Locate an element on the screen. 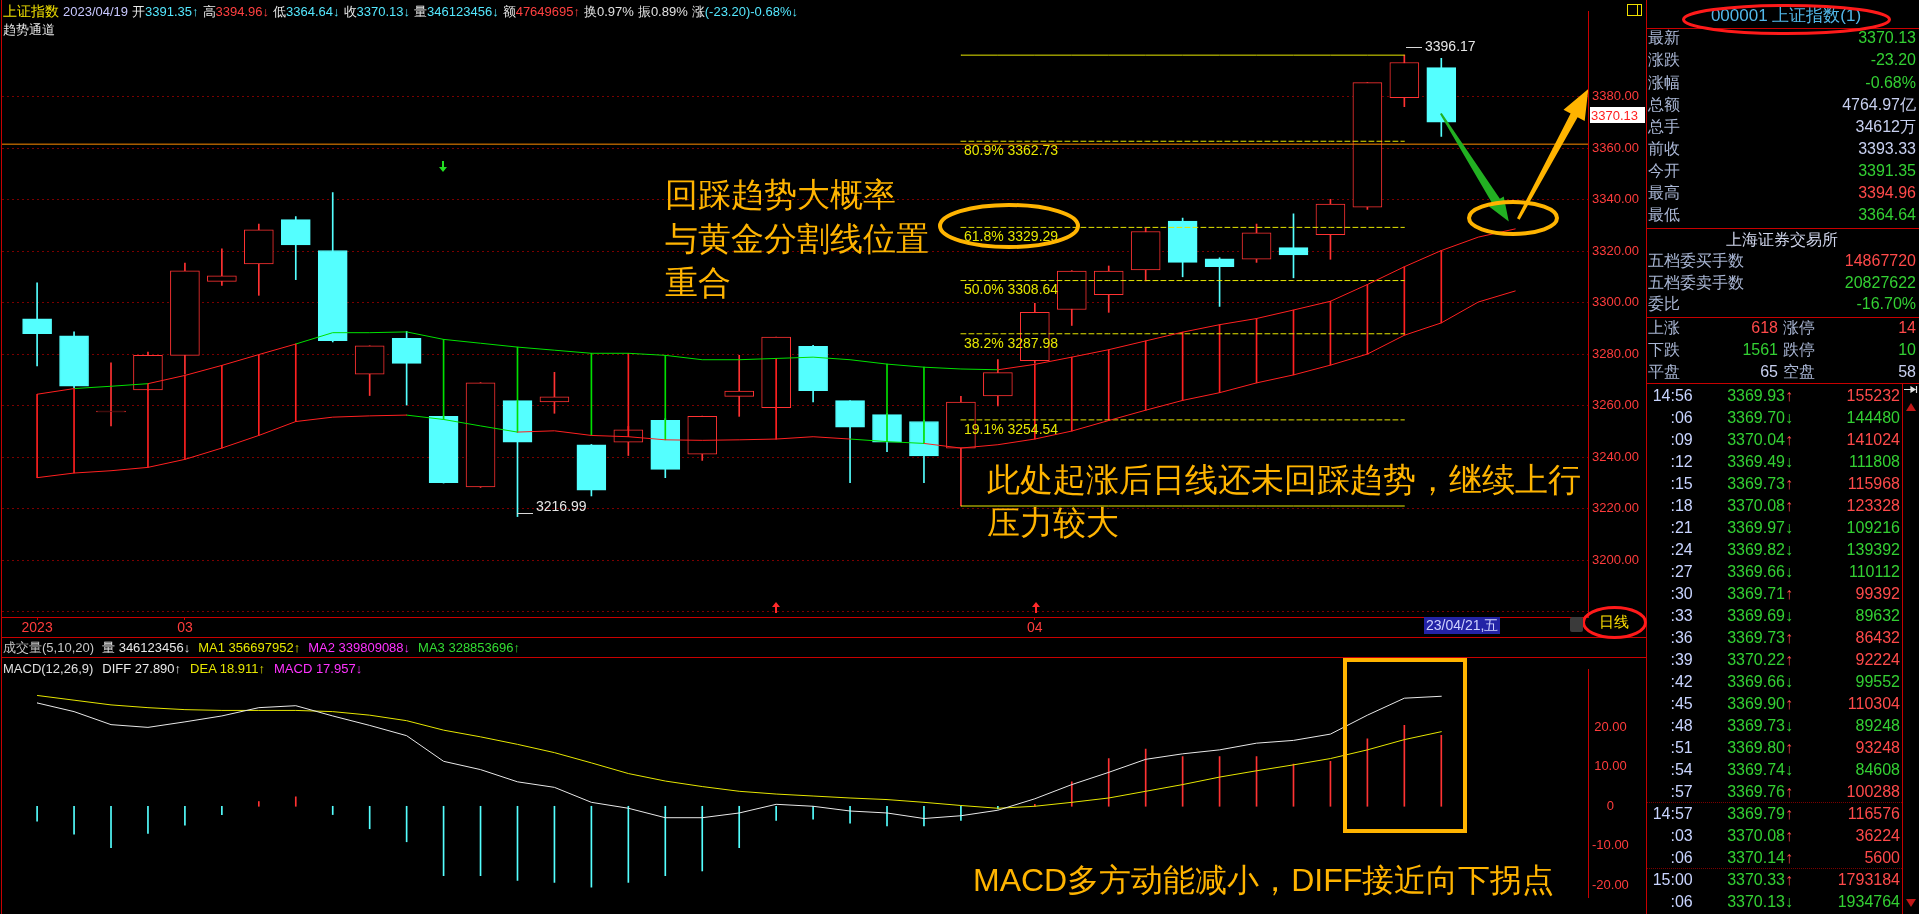  annotation: 量346123456↓ is located at coordinates (456, 11).